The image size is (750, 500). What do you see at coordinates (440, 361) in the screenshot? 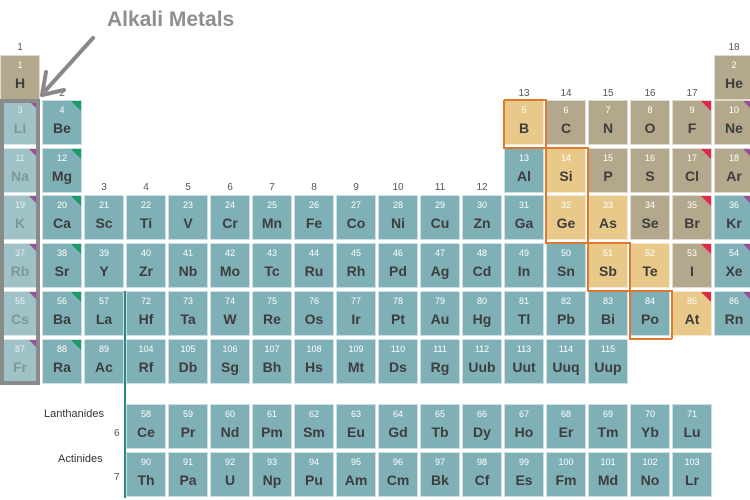
I see `element-cell-rg: 111 Rg` at bounding box center [440, 361].